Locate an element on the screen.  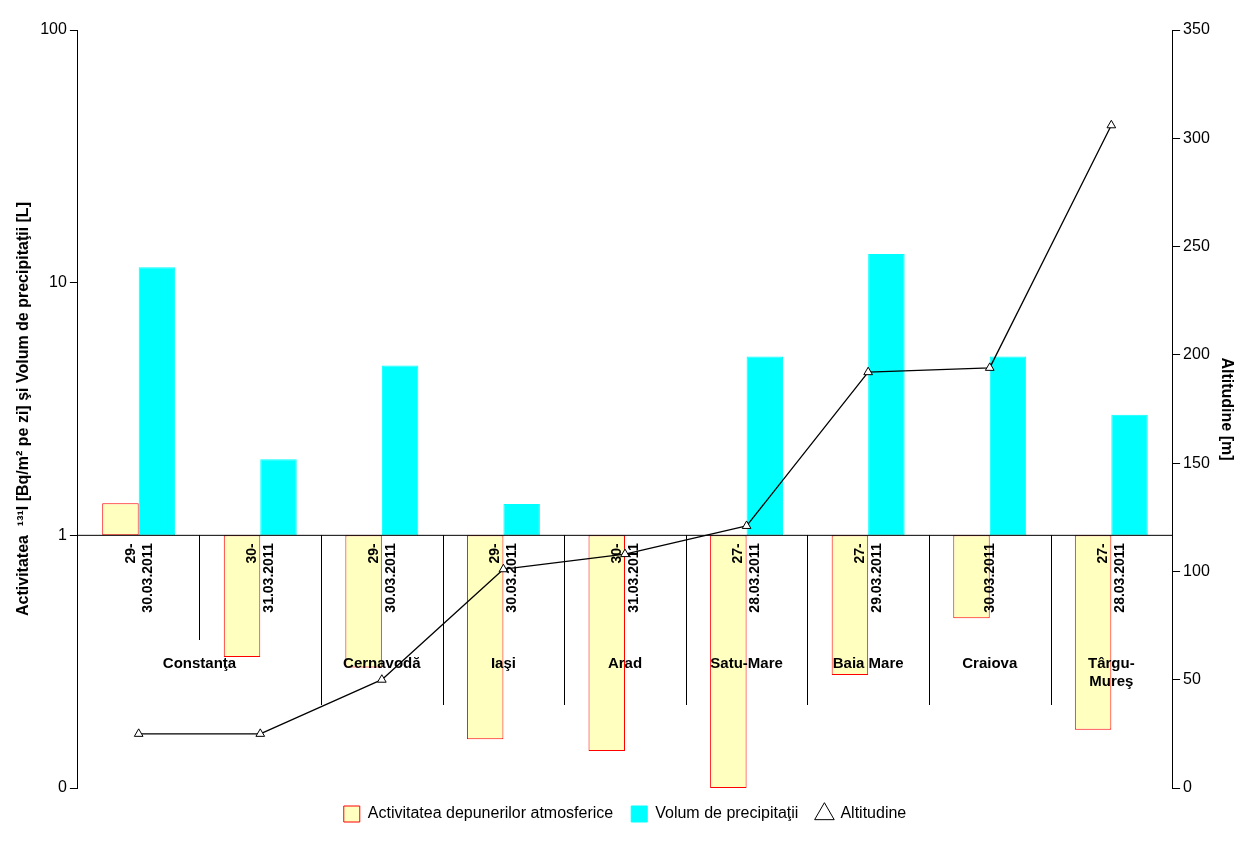
y-tick-label: 1 is located at coordinates (62, 534).